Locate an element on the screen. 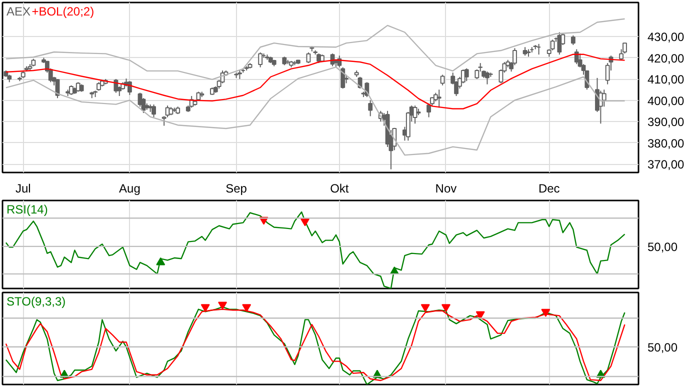 This screenshot has width=690, height=387. x-tick-label: Okt is located at coordinates (340, 189).